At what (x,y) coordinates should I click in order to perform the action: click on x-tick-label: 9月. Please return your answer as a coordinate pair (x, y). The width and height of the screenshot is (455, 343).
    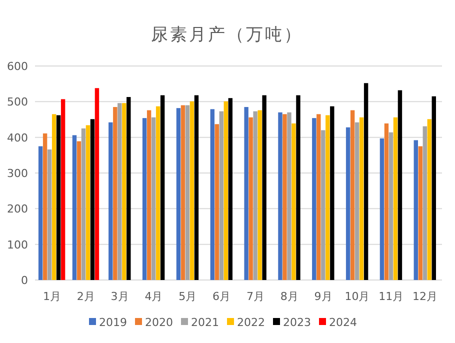
    Looking at the image, I should click on (323, 296).